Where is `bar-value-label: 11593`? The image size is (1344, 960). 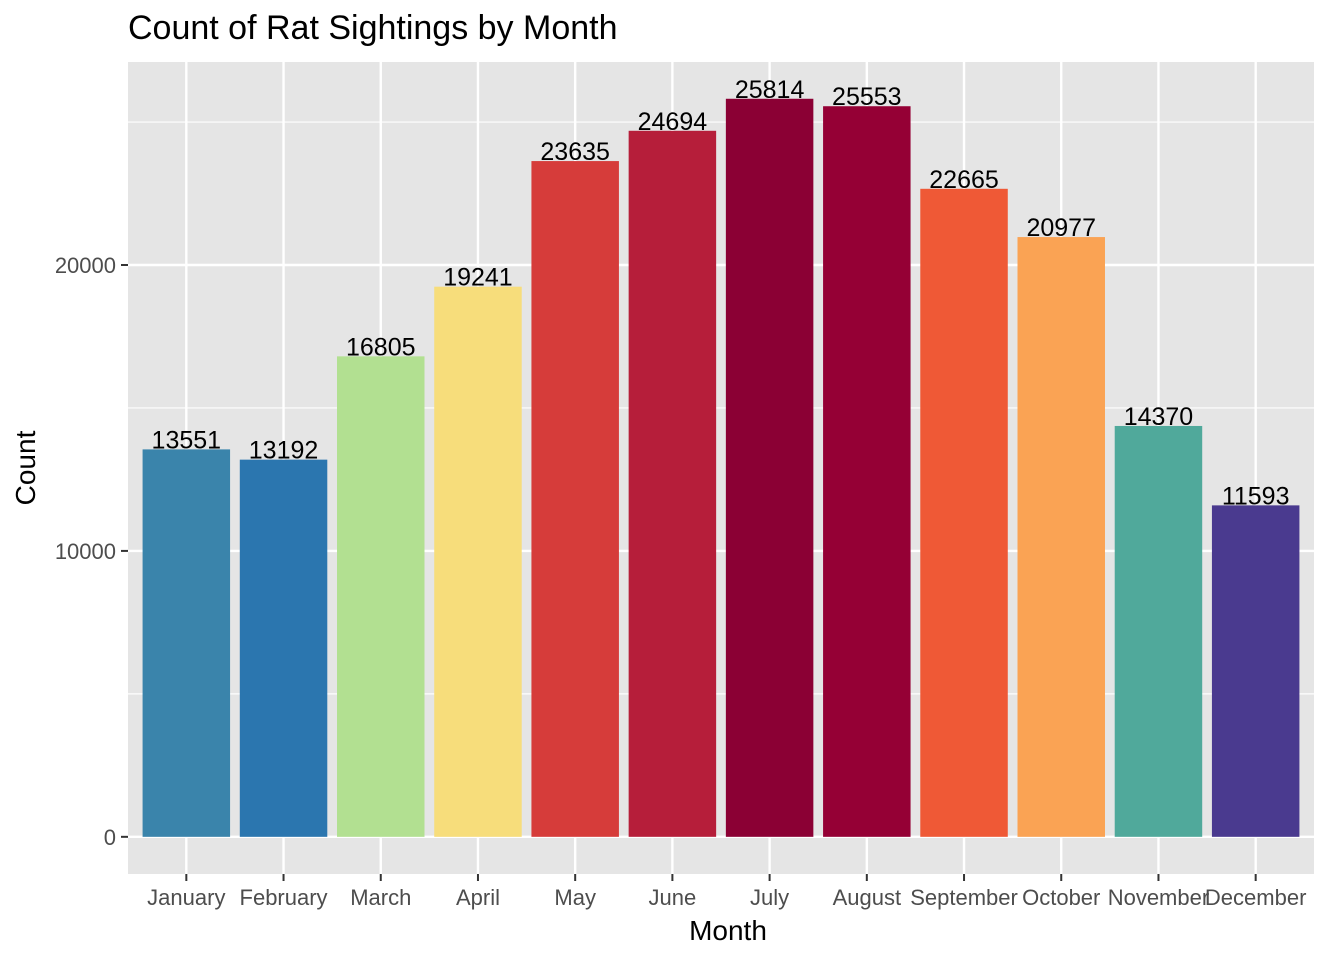 bar-value-label: 11593 is located at coordinates (1256, 496).